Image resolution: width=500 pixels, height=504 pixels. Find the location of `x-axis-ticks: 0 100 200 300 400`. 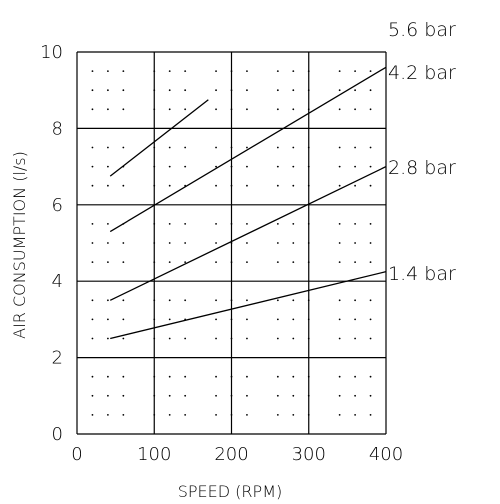

x-axis-ticks: 0 100 200 300 400 is located at coordinates (237, 454).